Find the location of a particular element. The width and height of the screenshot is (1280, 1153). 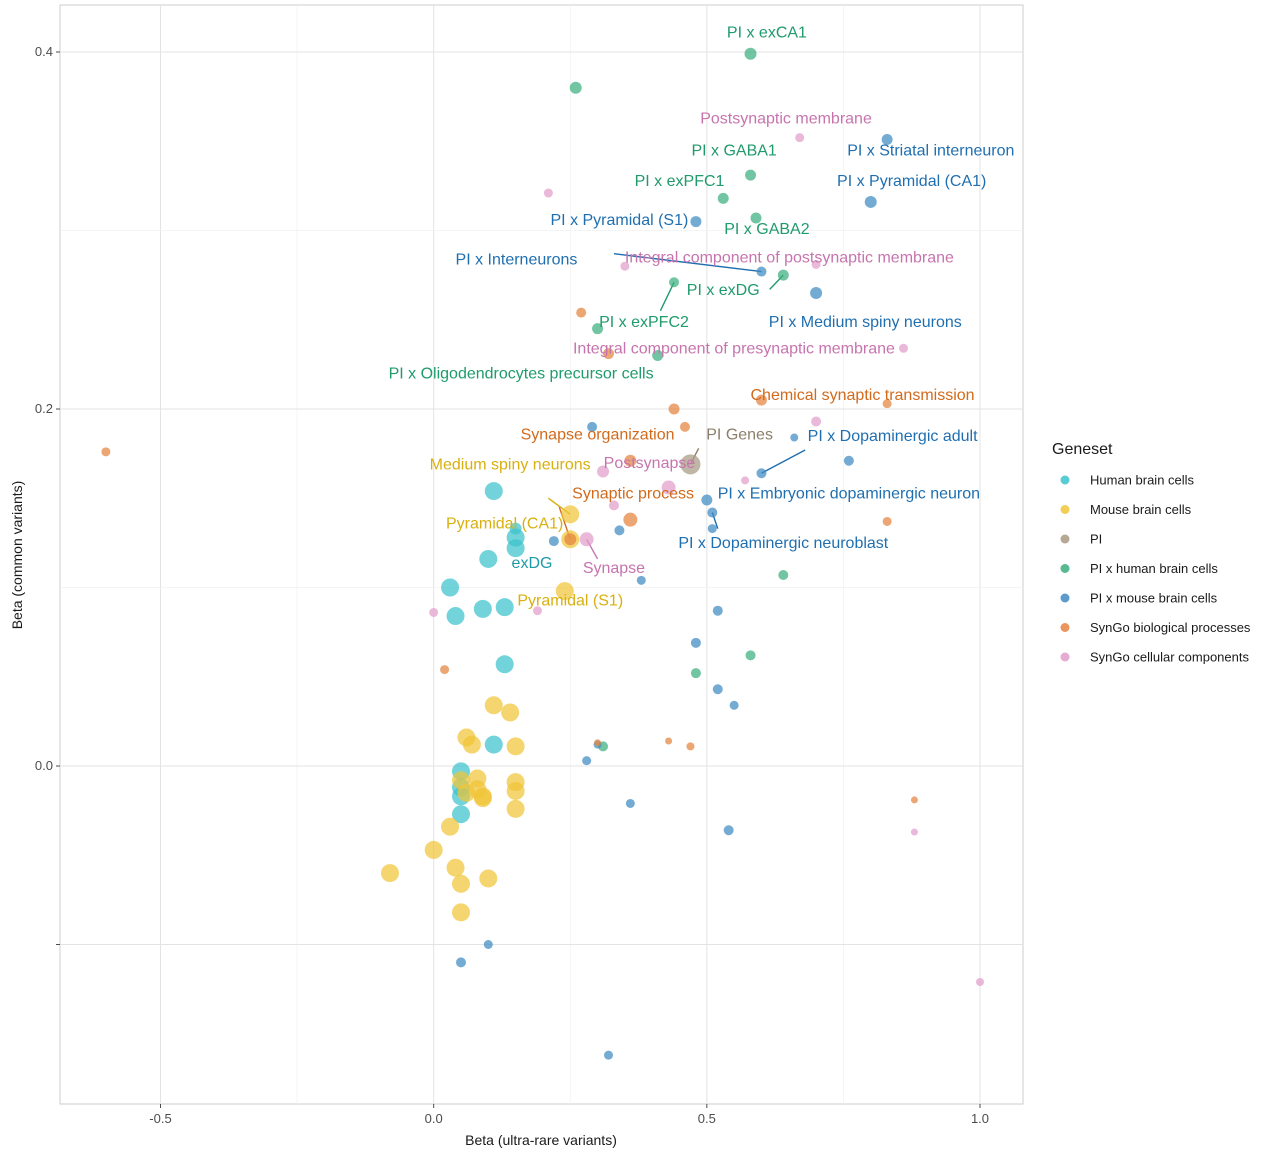

point-annotation: Medium spiny neurons is located at coordinates (510, 465).